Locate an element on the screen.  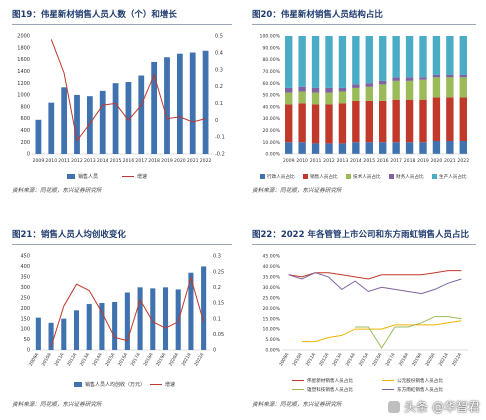
x-tick-label: 2013 is located at coordinates (90, 161).